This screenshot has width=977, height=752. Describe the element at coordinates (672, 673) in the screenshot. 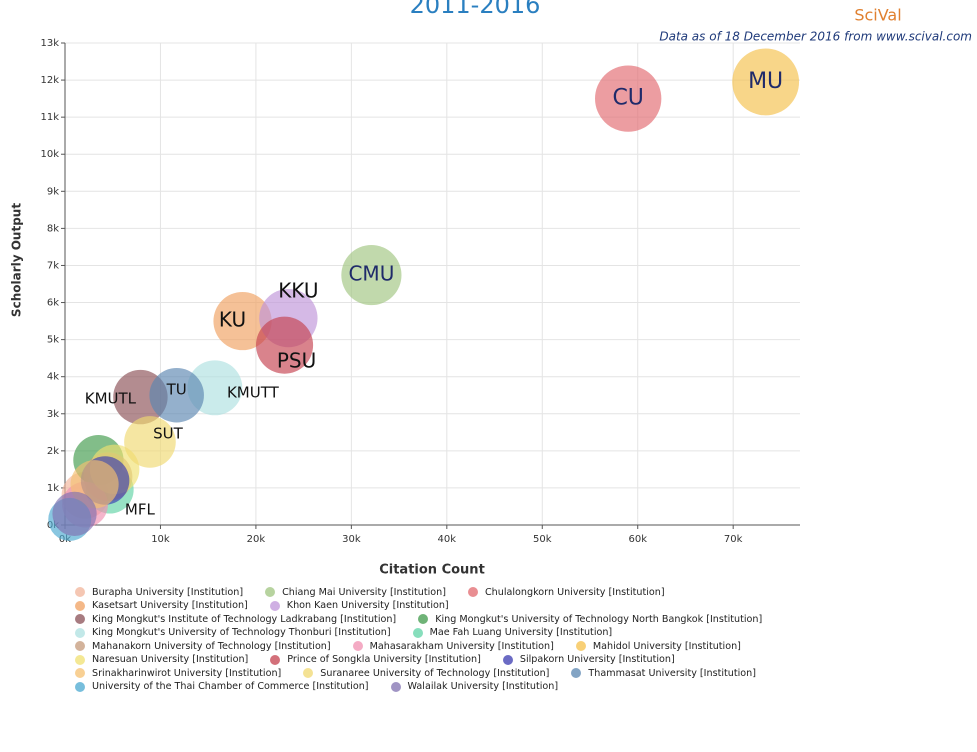

I see `legend-label: Thammasat University [Institution]` at that location.